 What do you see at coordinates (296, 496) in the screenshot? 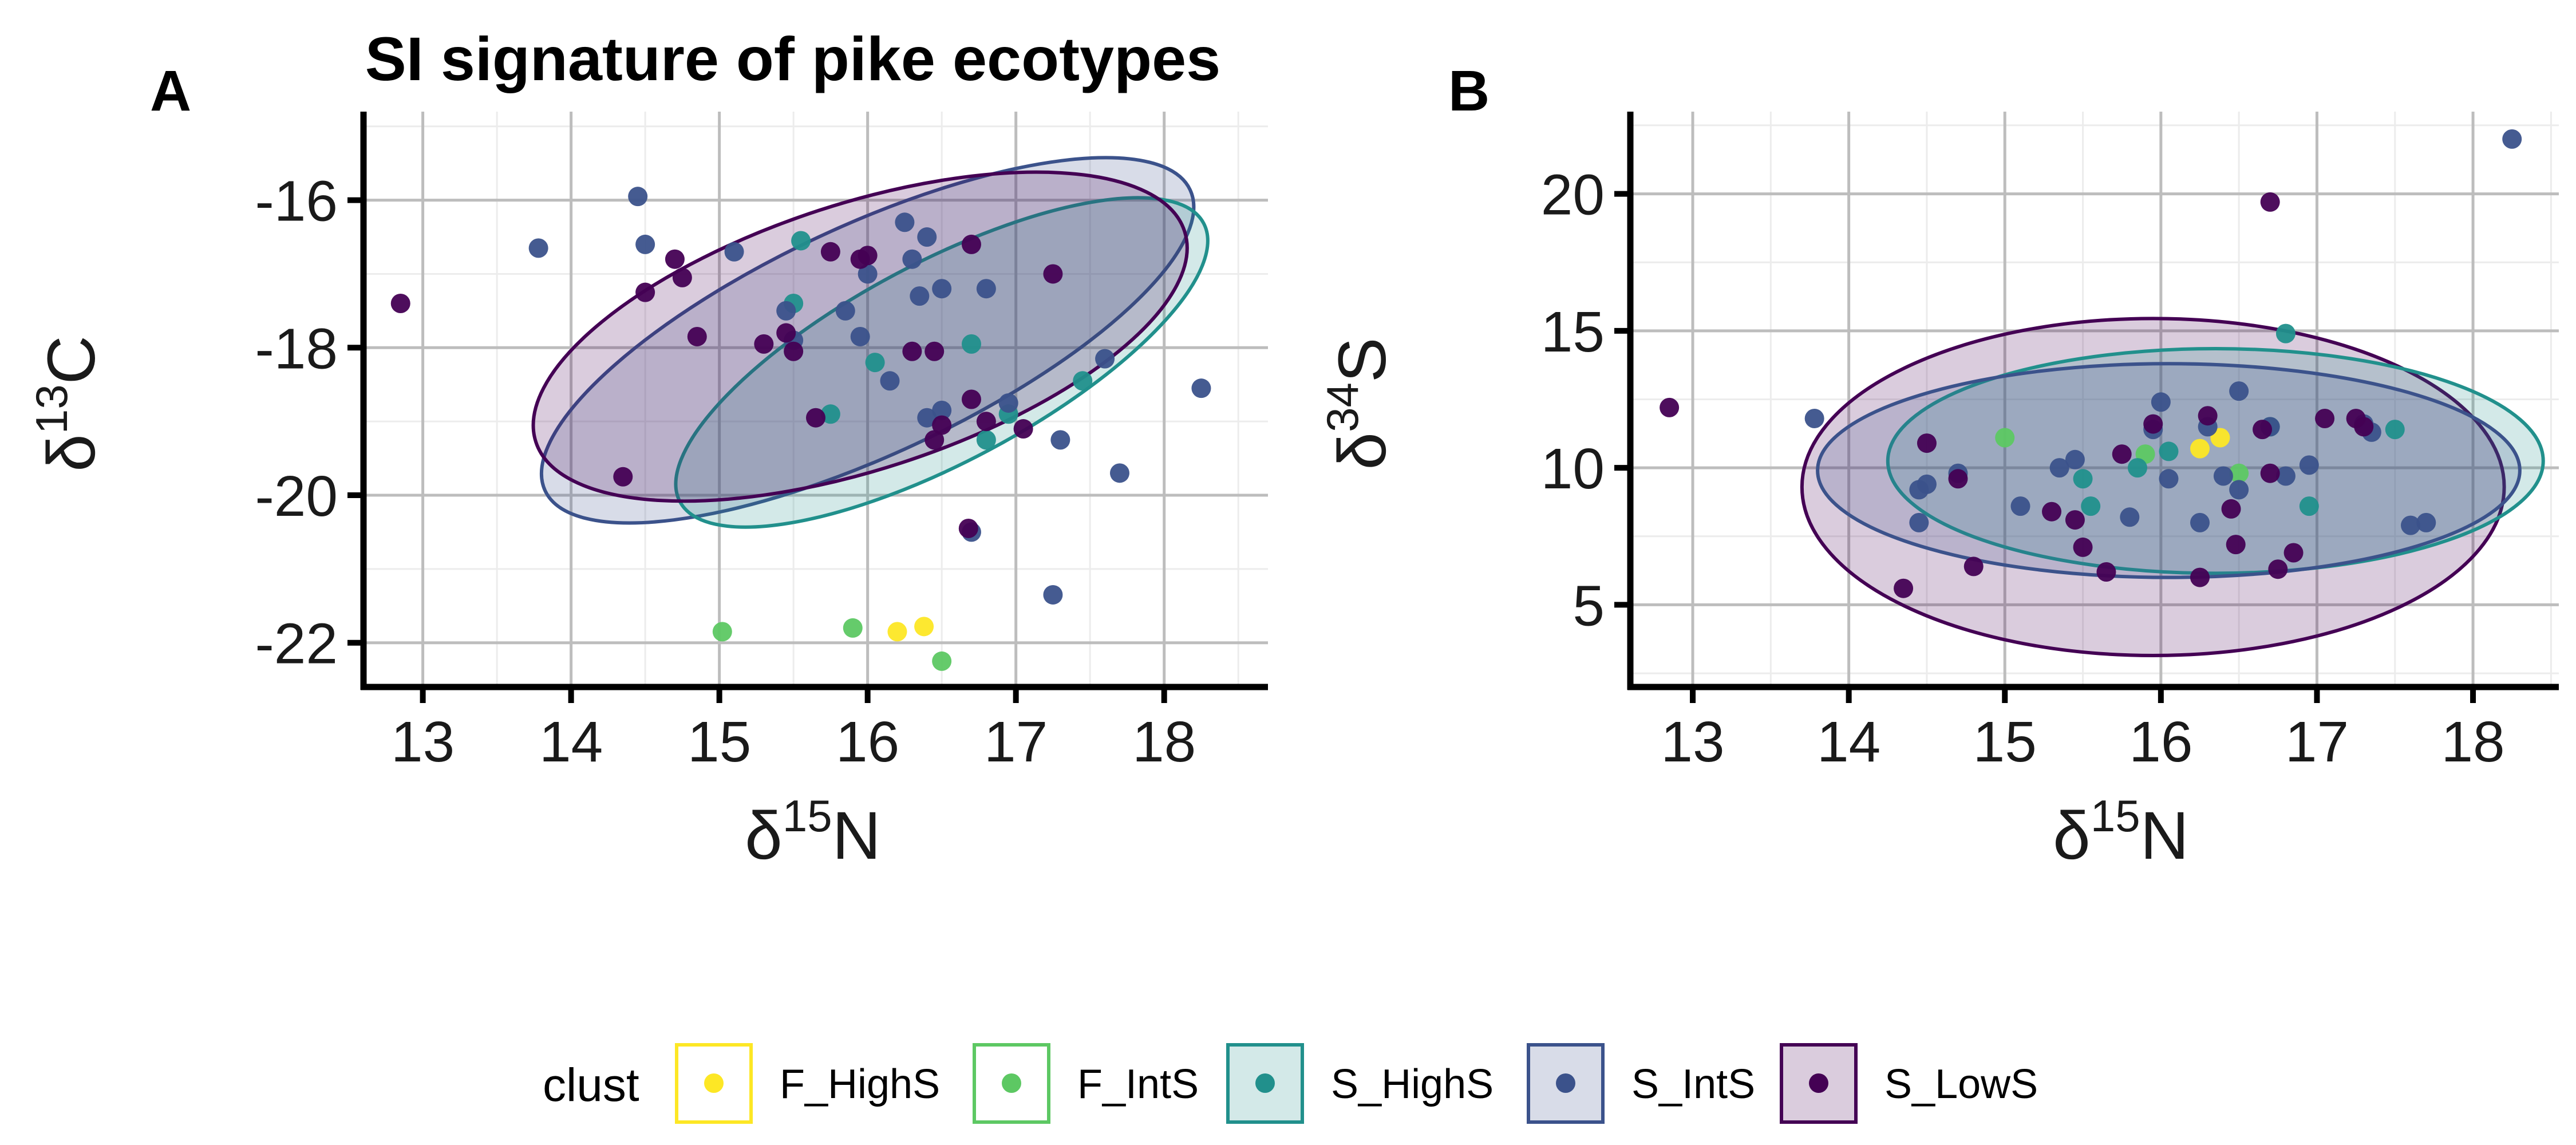
I see `y-tick-label: -20` at bounding box center [296, 496].